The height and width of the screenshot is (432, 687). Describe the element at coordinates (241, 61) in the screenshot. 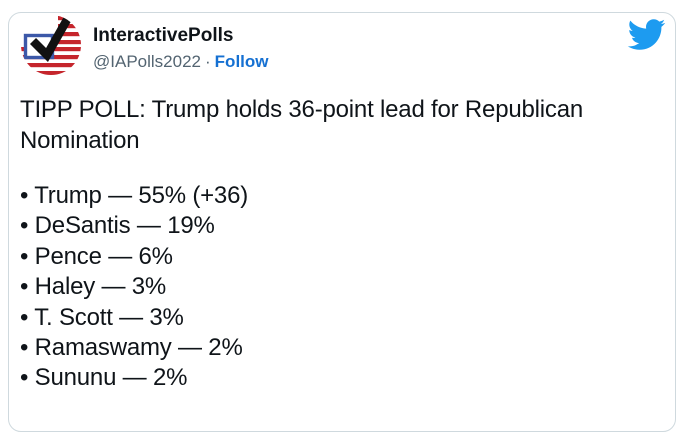

I see `follow-button: Follow` at that location.